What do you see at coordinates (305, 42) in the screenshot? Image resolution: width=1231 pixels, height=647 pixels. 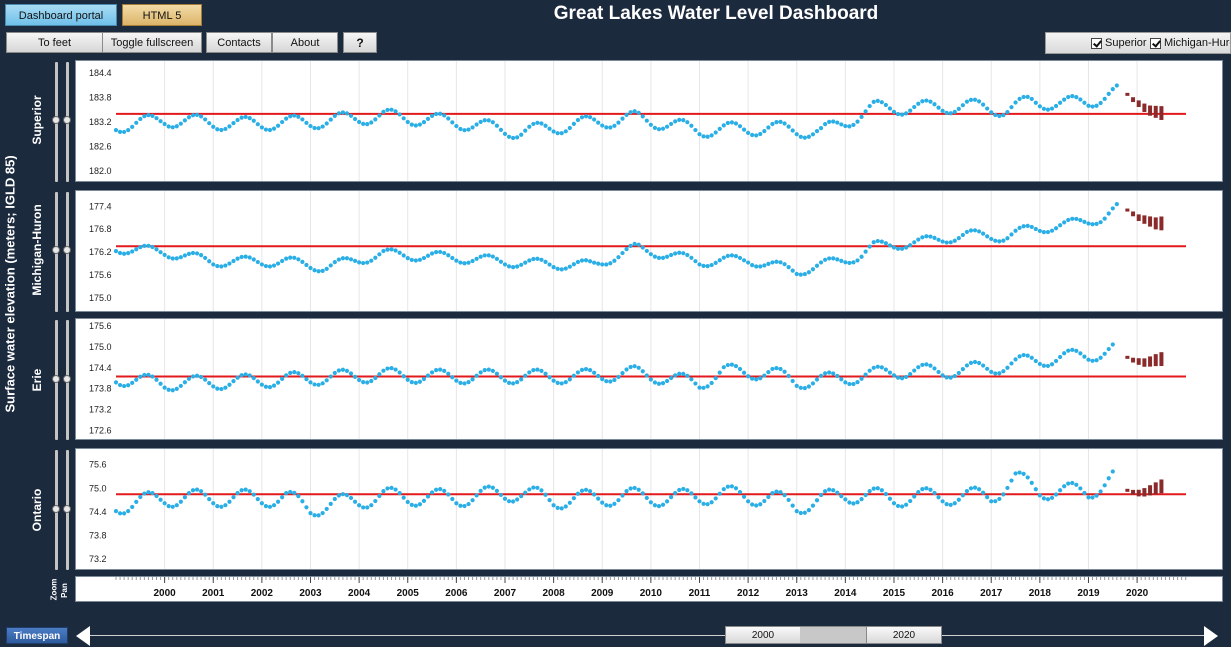 I see `about-button: About` at bounding box center [305, 42].